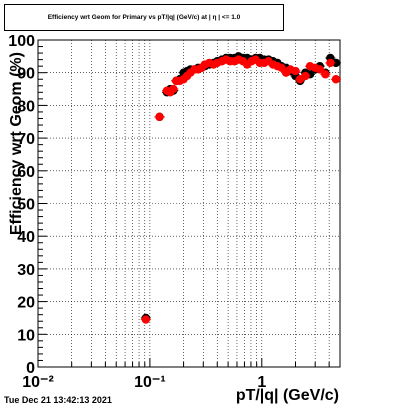 This screenshot has width=400, height=409. What do you see at coordinates (38, 382) in the screenshot?
I see `x-tick-label: 10⁻²` at bounding box center [38, 382].